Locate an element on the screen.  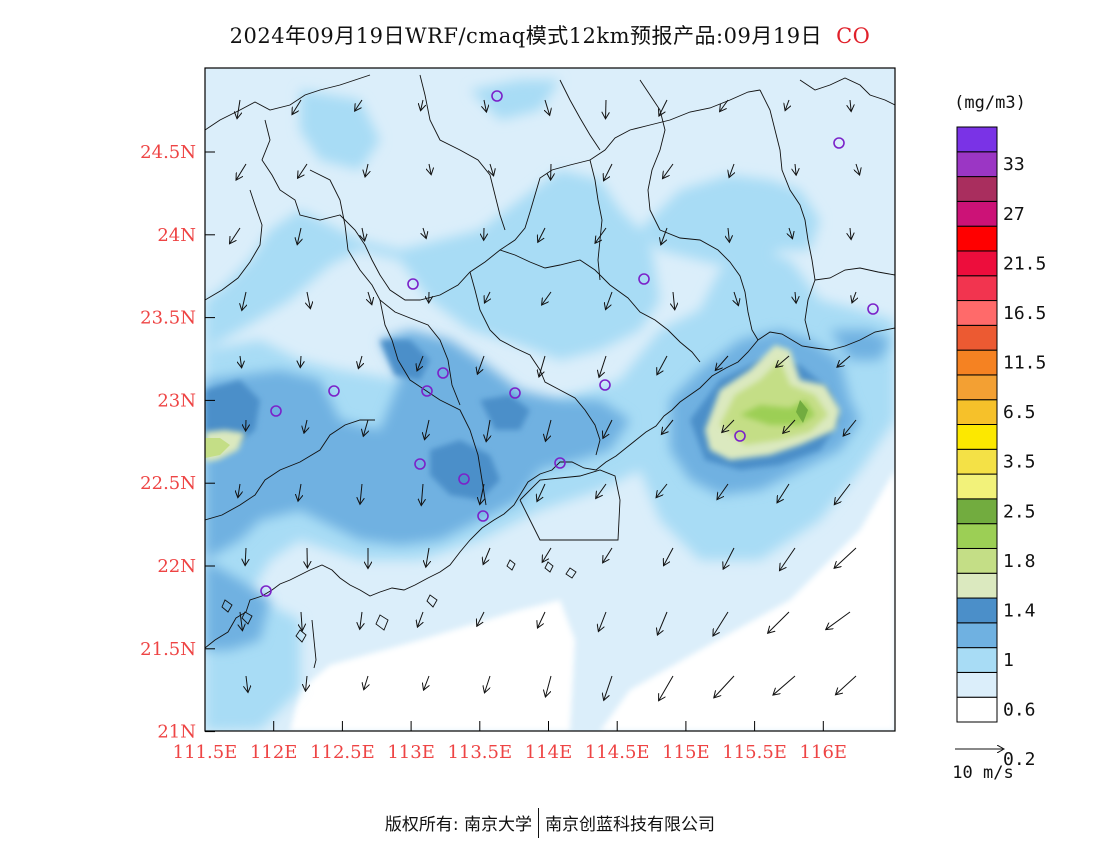
wind-reference-label: 10 m/s is located at coordinates (982, 773).